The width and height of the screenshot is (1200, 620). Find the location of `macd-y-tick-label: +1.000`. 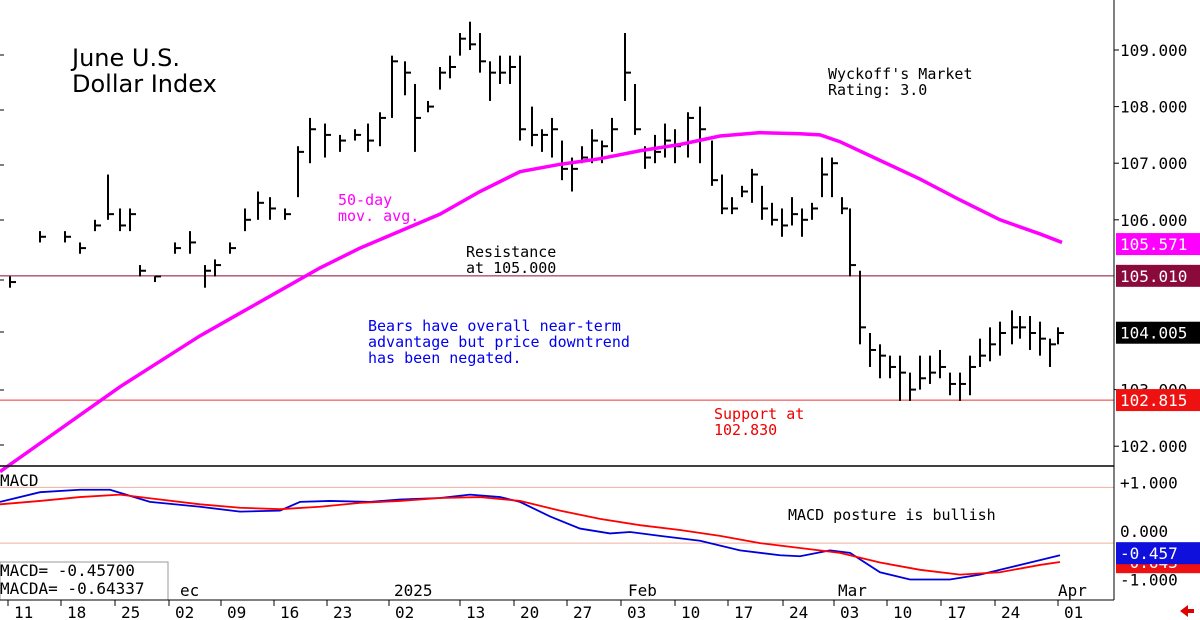

macd-y-tick-label: +1.000 is located at coordinates (1149, 483).